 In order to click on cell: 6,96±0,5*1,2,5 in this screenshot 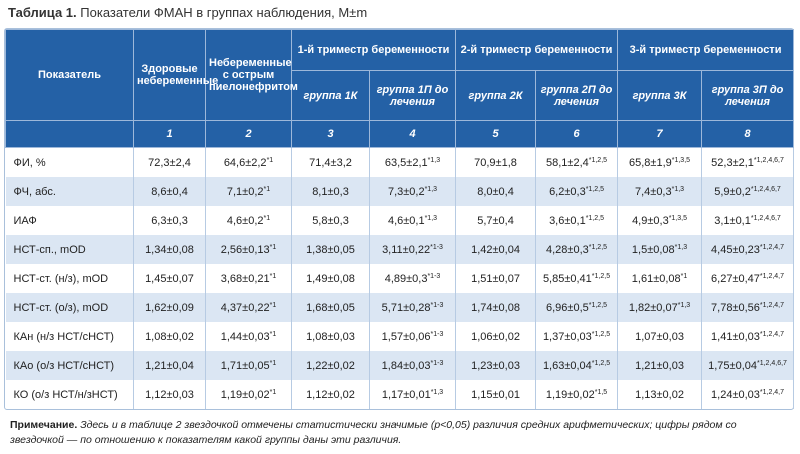, I will do `click(577, 307)`.